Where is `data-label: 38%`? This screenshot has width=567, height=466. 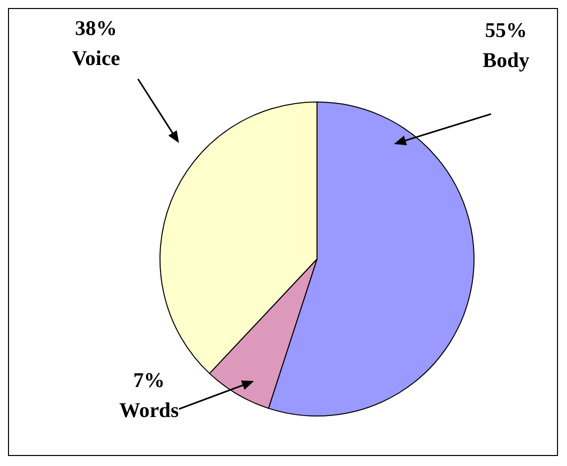
data-label: 38% is located at coordinates (96, 28).